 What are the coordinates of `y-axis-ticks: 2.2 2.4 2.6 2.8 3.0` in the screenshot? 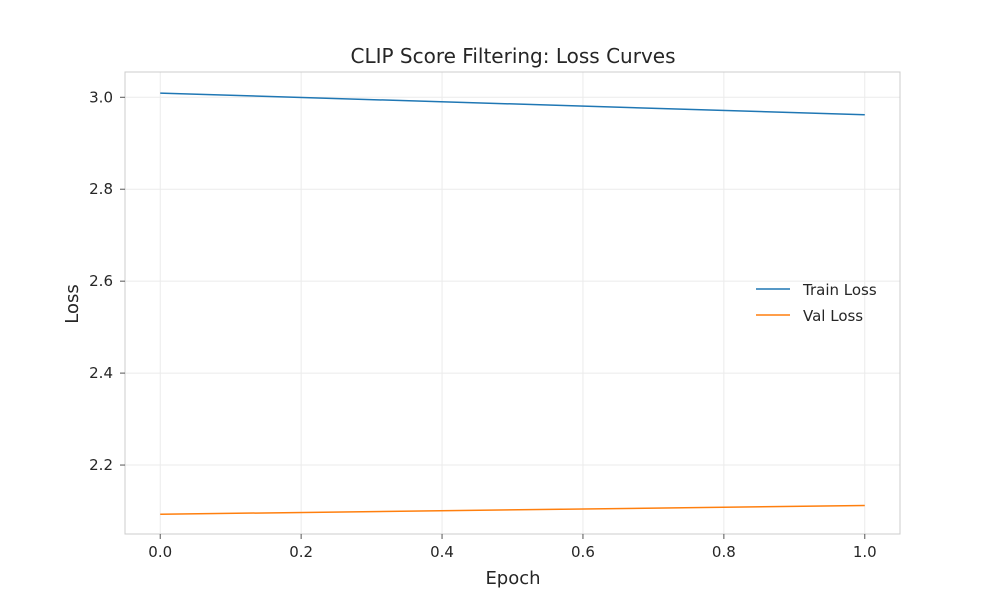 It's located at (107, 281).